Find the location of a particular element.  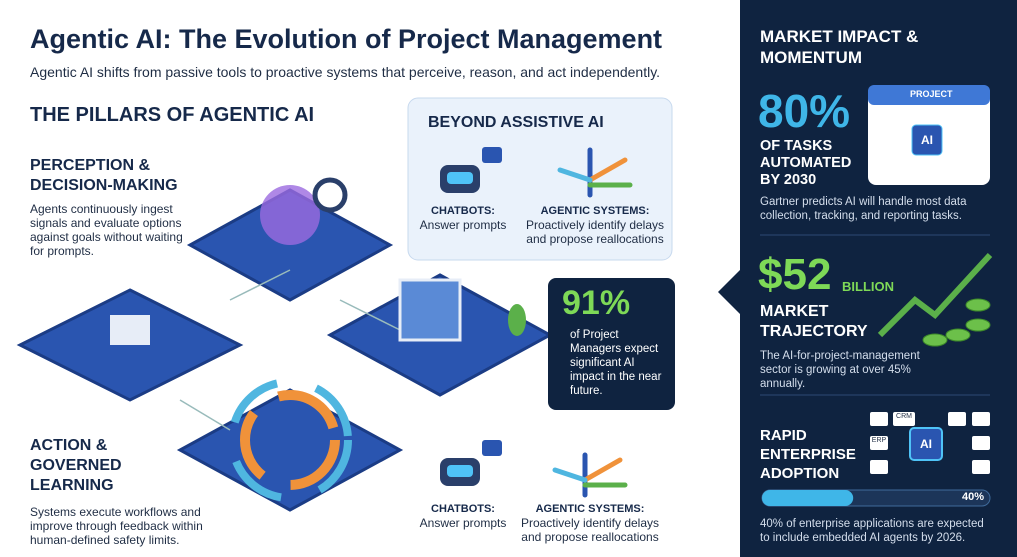

app-icons is located at coordinates (930, 443).